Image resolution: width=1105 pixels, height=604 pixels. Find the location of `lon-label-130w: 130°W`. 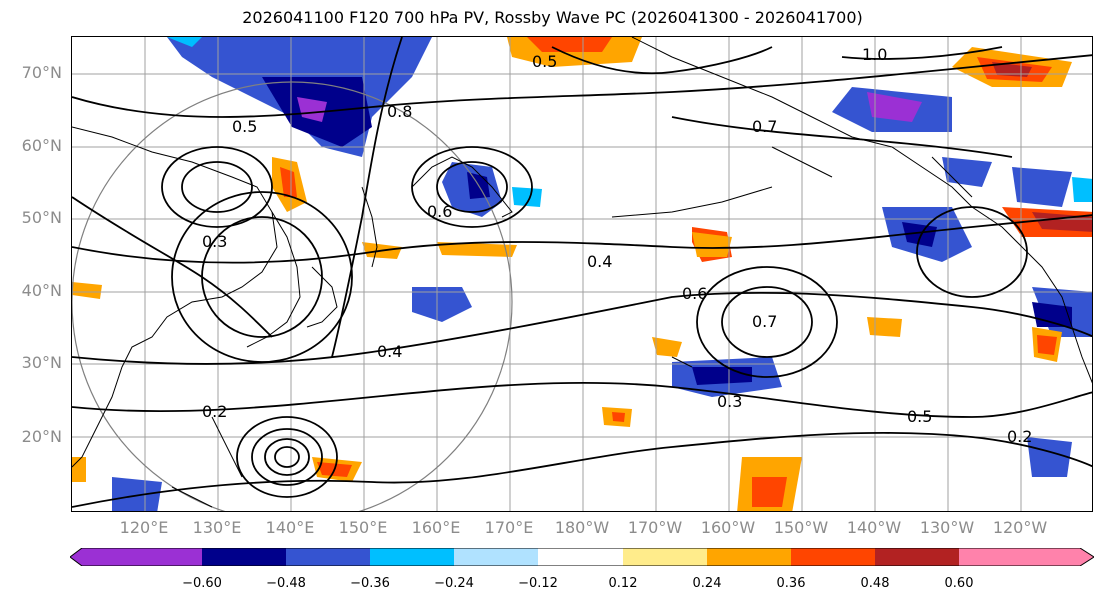

lon-label-130w: 130°W is located at coordinates (947, 527).